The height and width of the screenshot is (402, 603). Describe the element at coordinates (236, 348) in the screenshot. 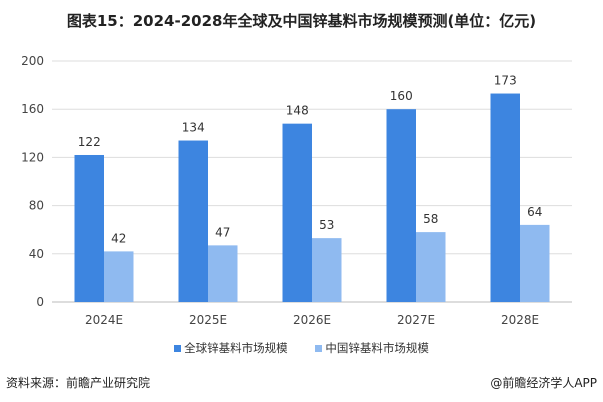

I see `legend-label: 全球锌基料市场规模` at that location.